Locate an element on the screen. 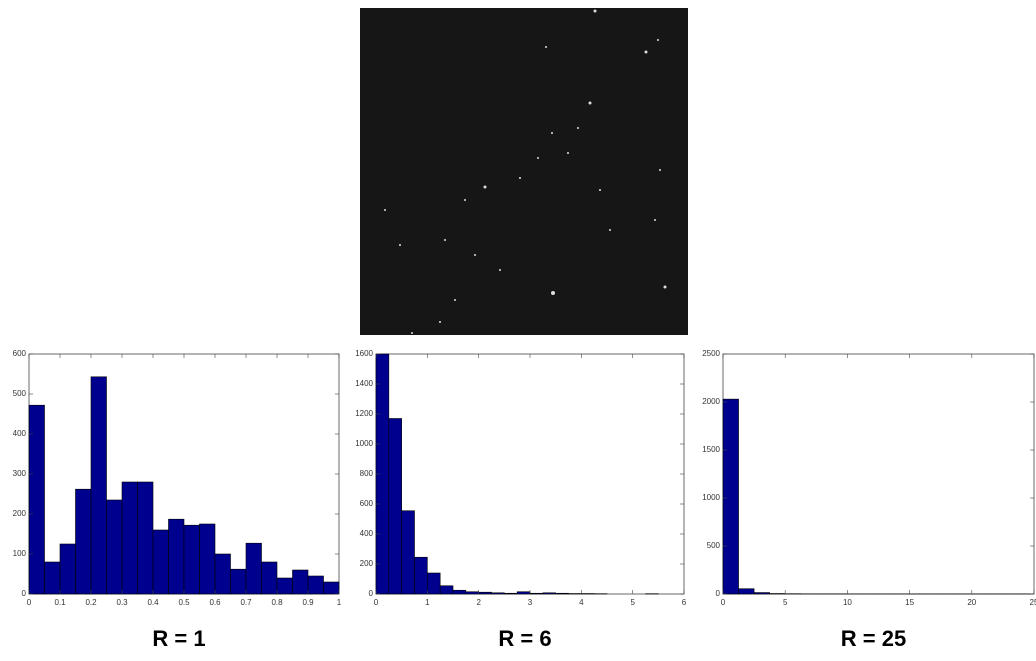 This screenshot has width=1036, height=661. x-tick-label: 0.8 is located at coordinates (277, 602).